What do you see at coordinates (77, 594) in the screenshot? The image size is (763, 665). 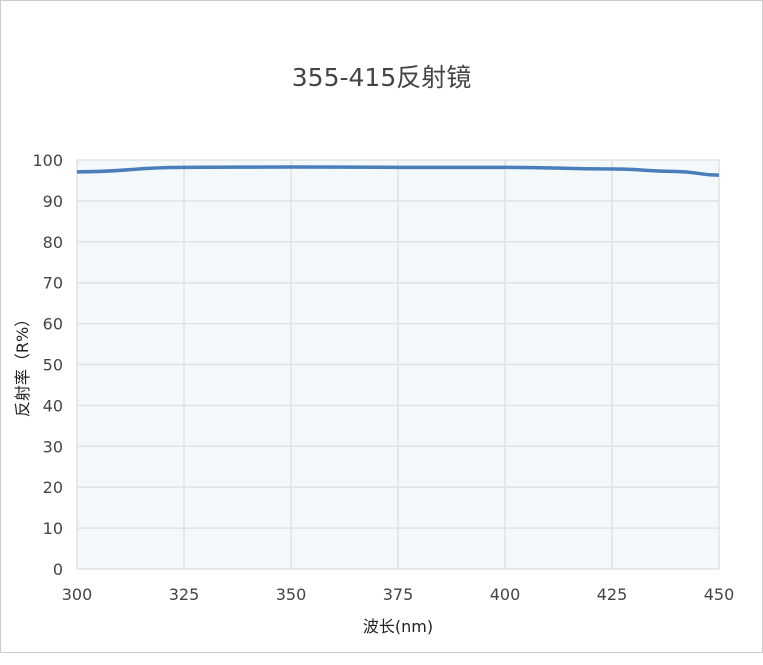 I see `x-tick-label: 300` at bounding box center [77, 594].